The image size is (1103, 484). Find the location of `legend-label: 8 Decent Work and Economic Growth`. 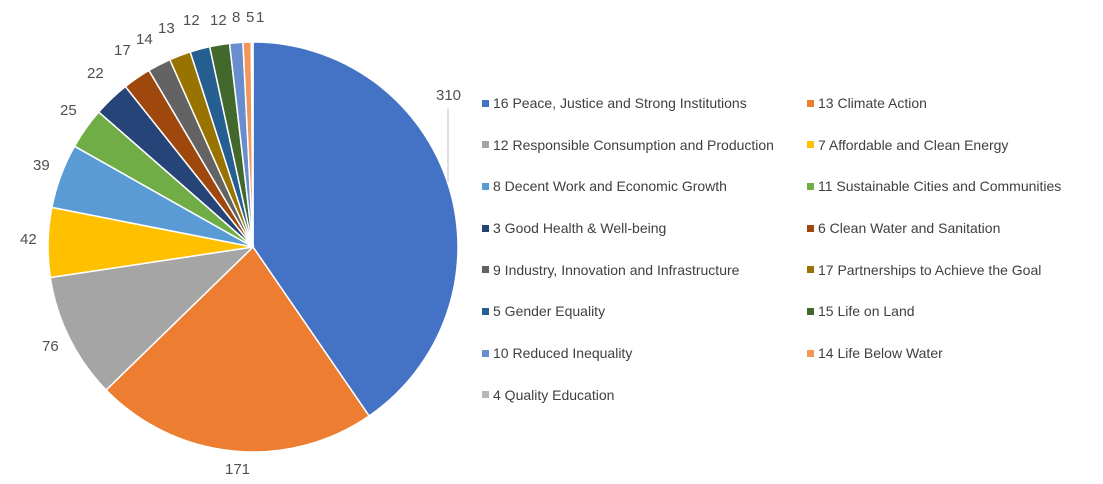

legend-label: 8 Decent Work and Economic Growth is located at coordinates (610, 186).